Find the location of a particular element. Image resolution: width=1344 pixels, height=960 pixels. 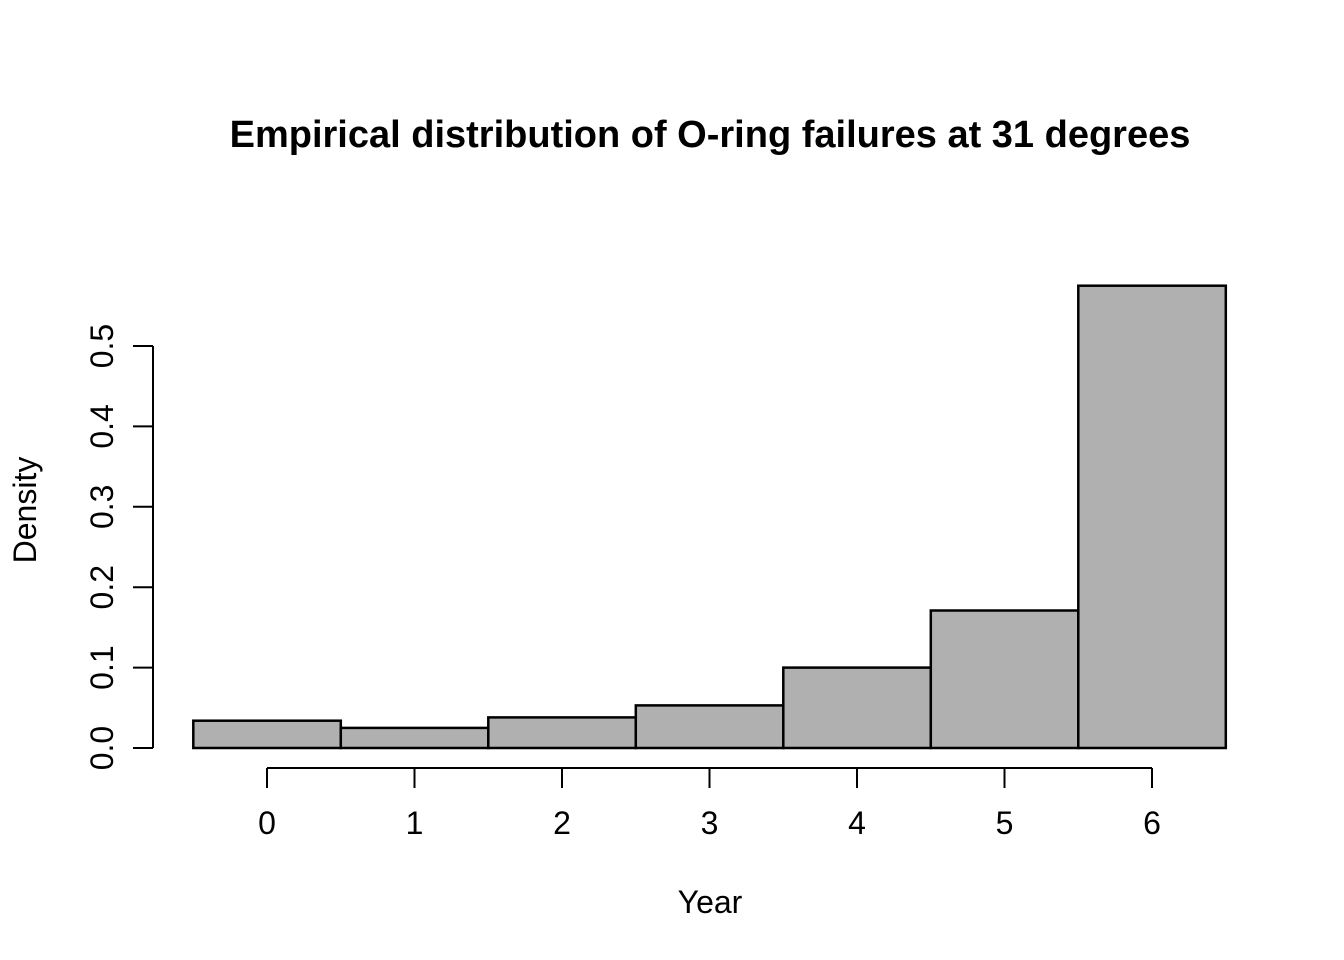

x-tick-label: 3 is located at coordinates (710, 823).